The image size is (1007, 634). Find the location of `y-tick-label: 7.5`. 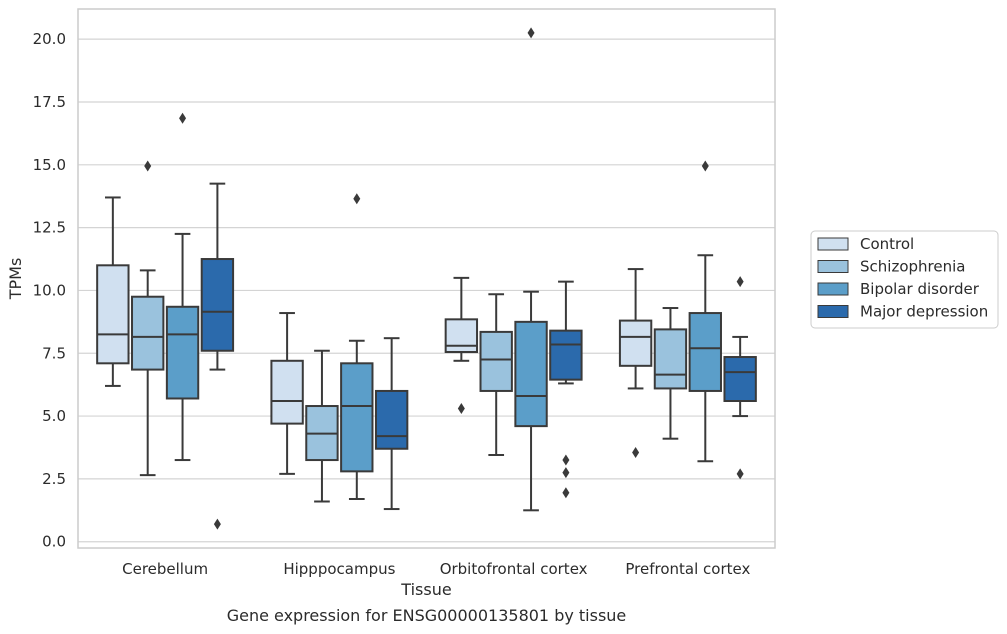

y-tick-label: 7.5 is located at coordinates (54, 353).